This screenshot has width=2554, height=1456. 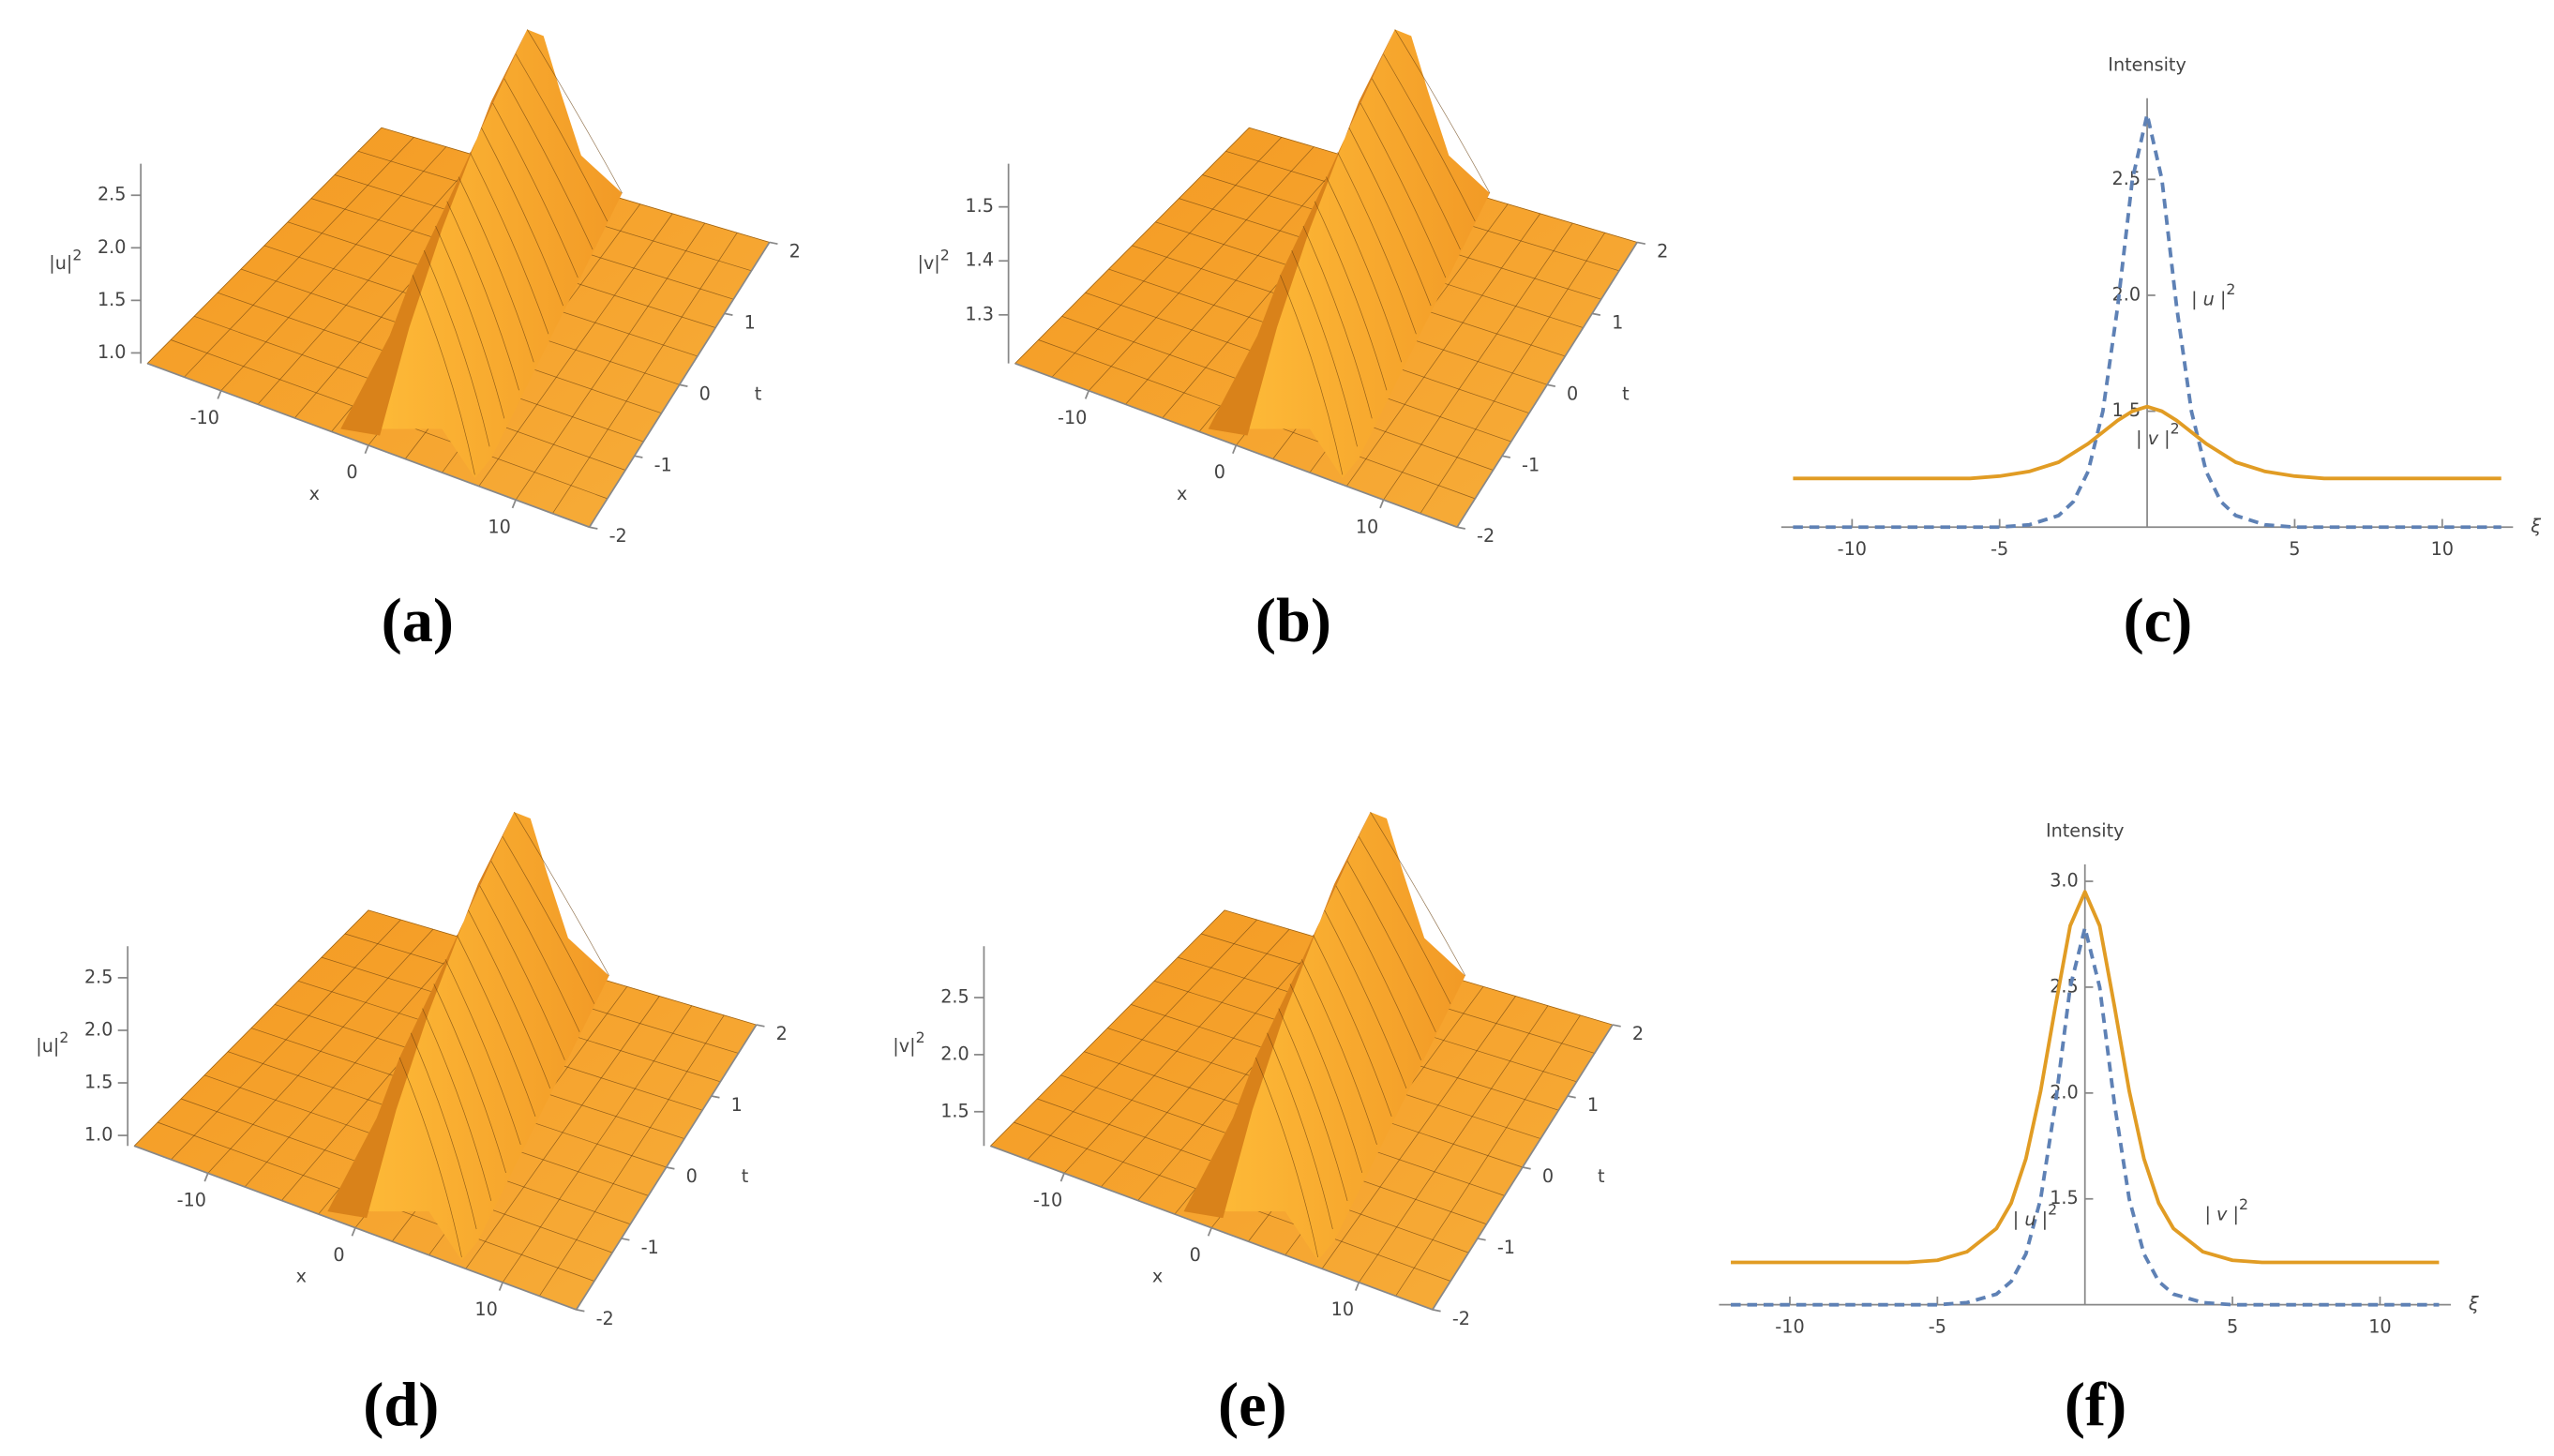 I want to click on z-tick-label: 1.4, so click(x=979, y=260).